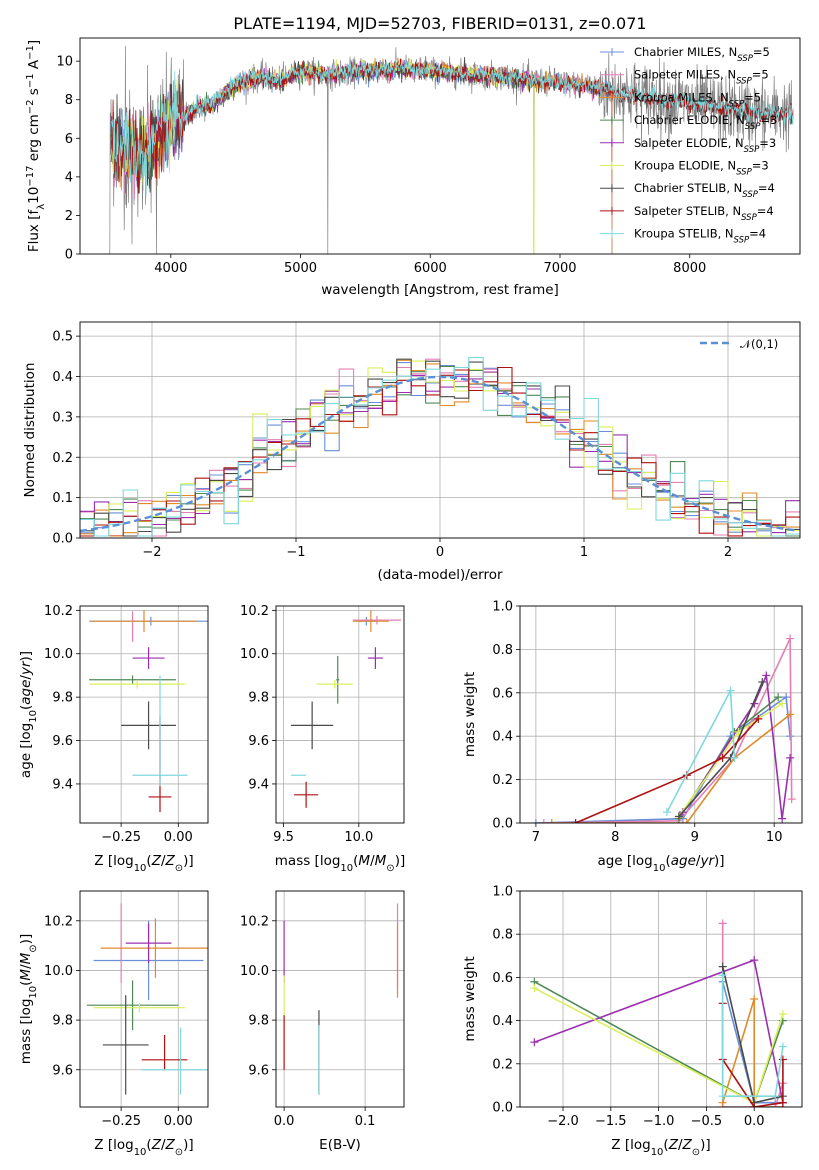 This screenshot has height=1170, width=819. What do you see at coordinates (704, 213) in the screenshot?
I see `legend-entry: Salpeter STELIB, NSSP=4` at bounding box center [704, 213].